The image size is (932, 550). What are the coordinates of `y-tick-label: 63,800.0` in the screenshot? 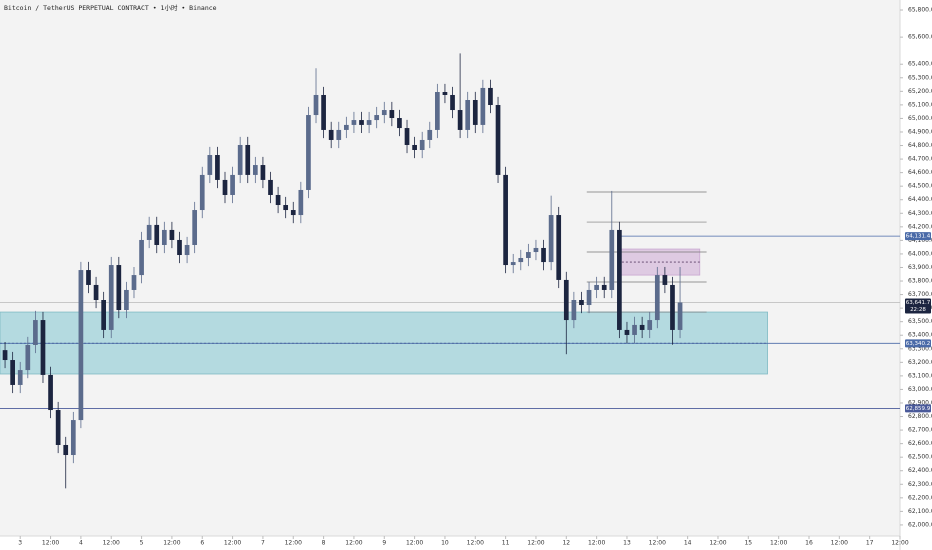 It's located at (920, 281).